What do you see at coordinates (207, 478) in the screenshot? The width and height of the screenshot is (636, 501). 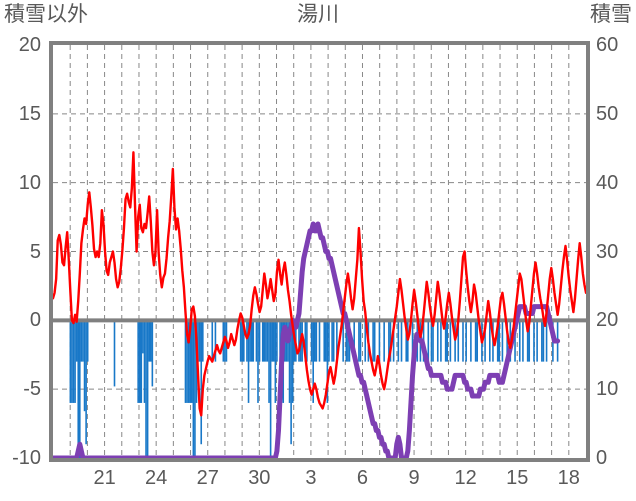 I see `x-tick-label: 27` at bounding box center [207, 478].